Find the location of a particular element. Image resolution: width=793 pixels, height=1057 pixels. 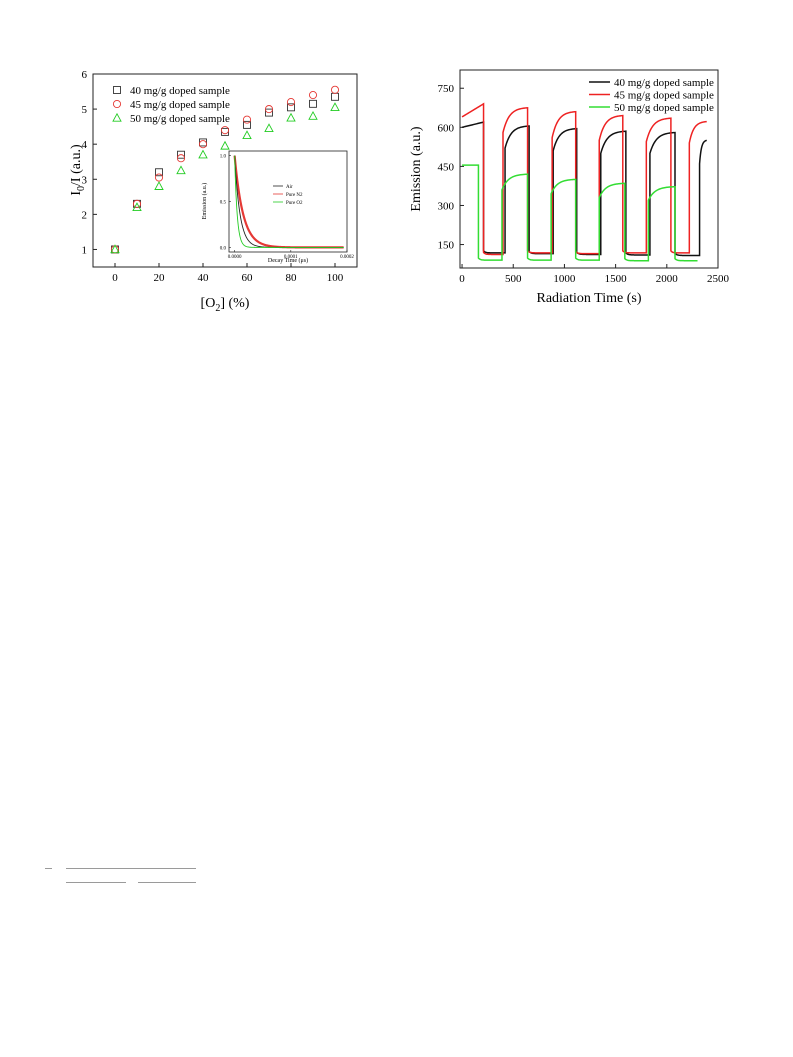

scatter-x-tick-label: 40 is located at coordinates (204, 278).